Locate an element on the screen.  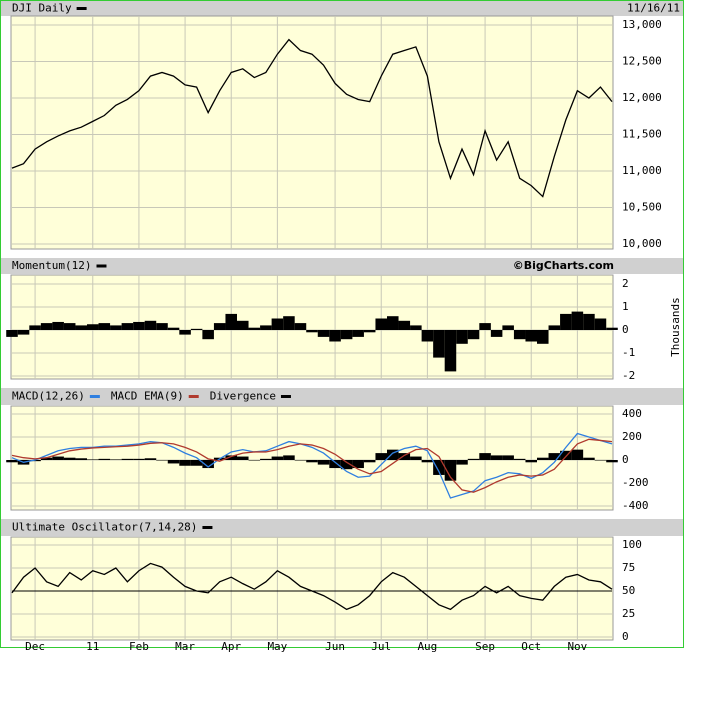
y-tick-label: 75 is located at coordinates (628, 567).